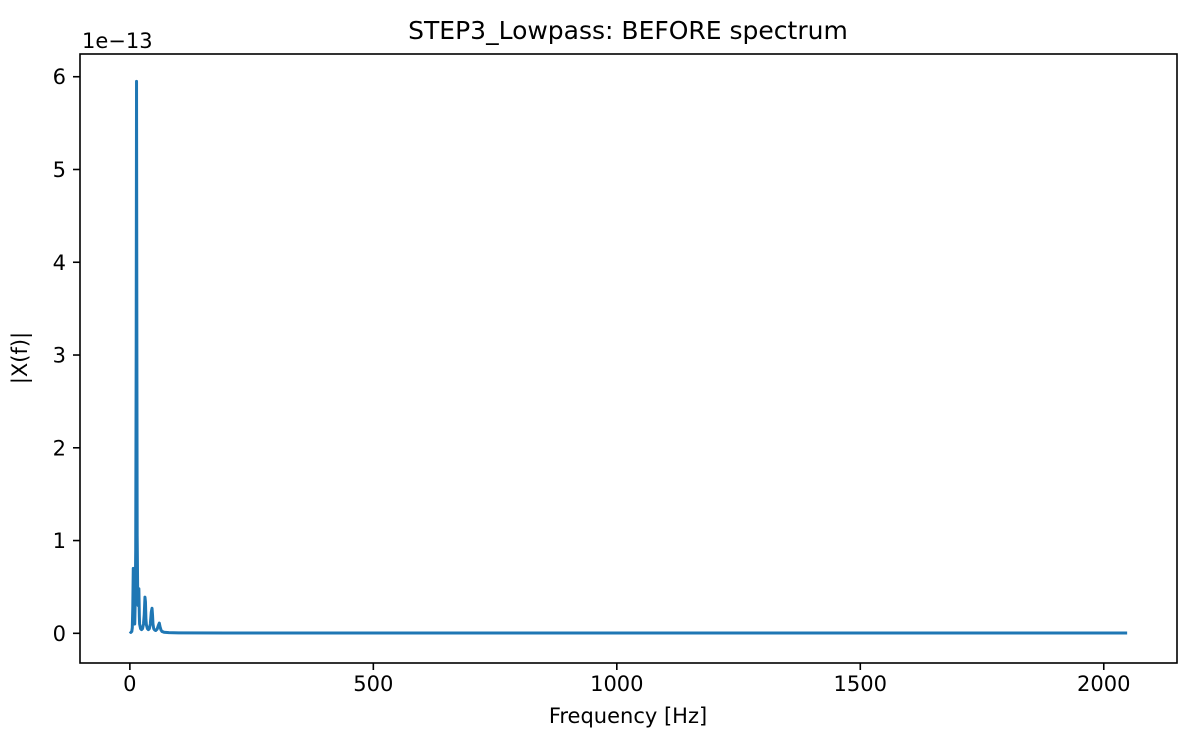 This screenshot has height=750, width=1200. What do you see at coordinates (628, 30) in the screenshot?
I see `chart-title: STEP3_Lowpass: BEFORE spectrum` at bounding box center [628, 30].